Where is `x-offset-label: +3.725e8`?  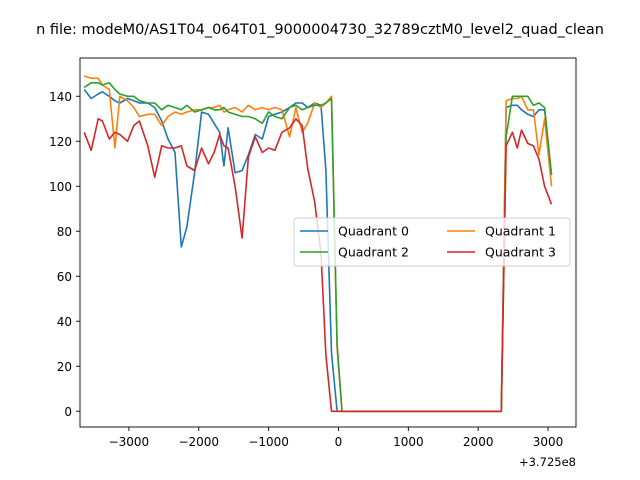 x-offset-label: +3.725e8 is located at coordinates (547, 462).